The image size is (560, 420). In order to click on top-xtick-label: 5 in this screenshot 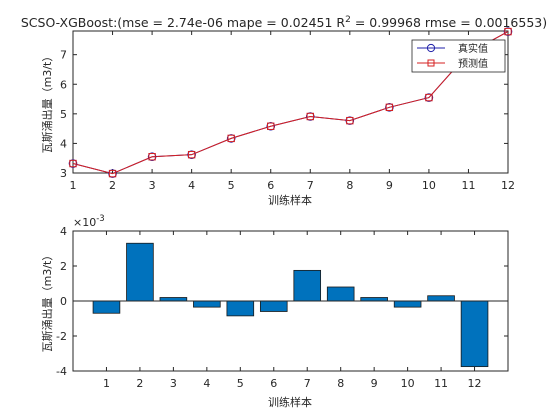, I will do `click(231, 185)`.